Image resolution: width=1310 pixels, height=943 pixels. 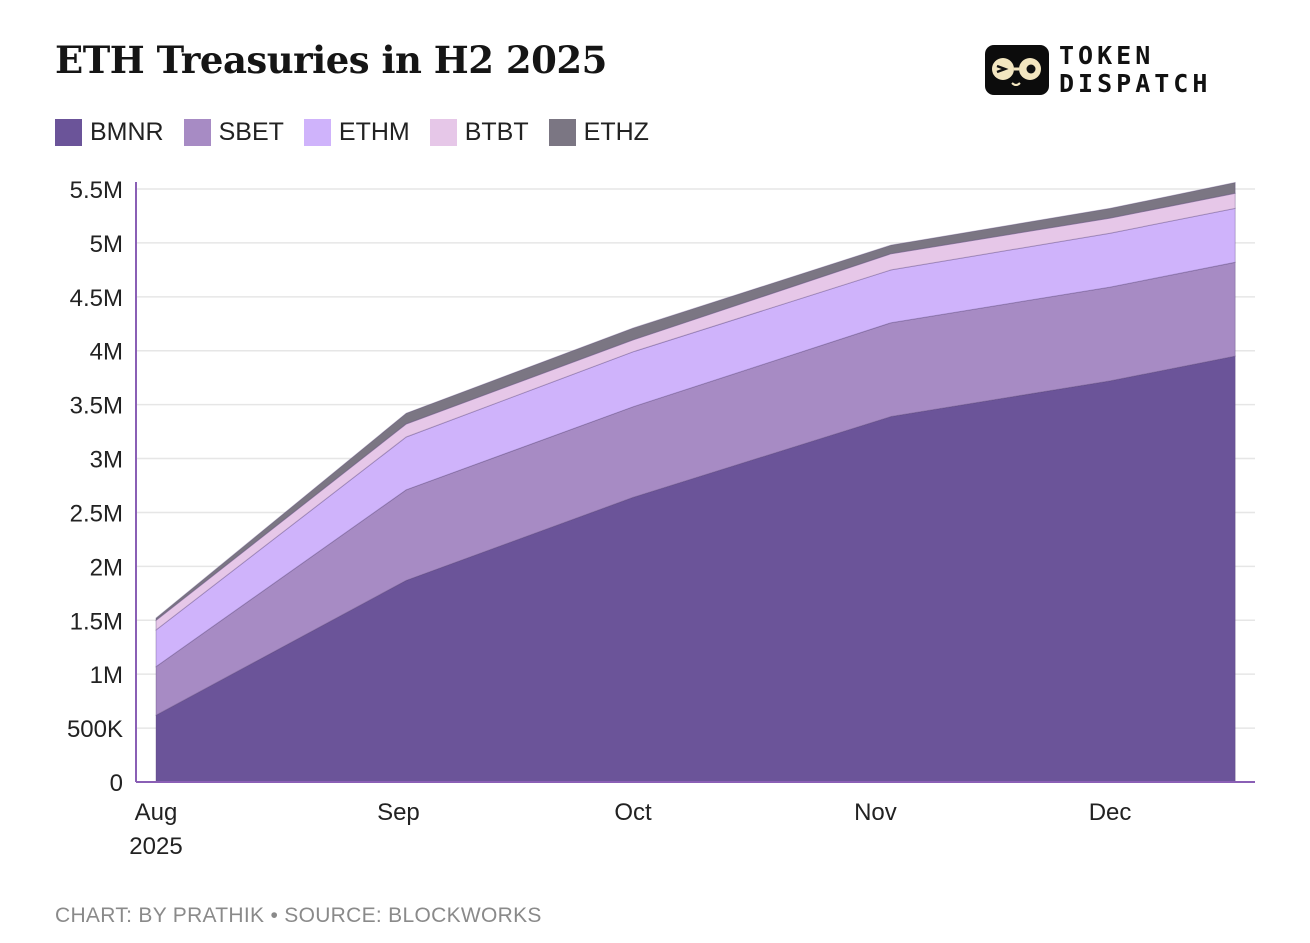 I want to click on legend: BMNR SBET ETHM BTBT ETHZ, so click(x=362, y=132).